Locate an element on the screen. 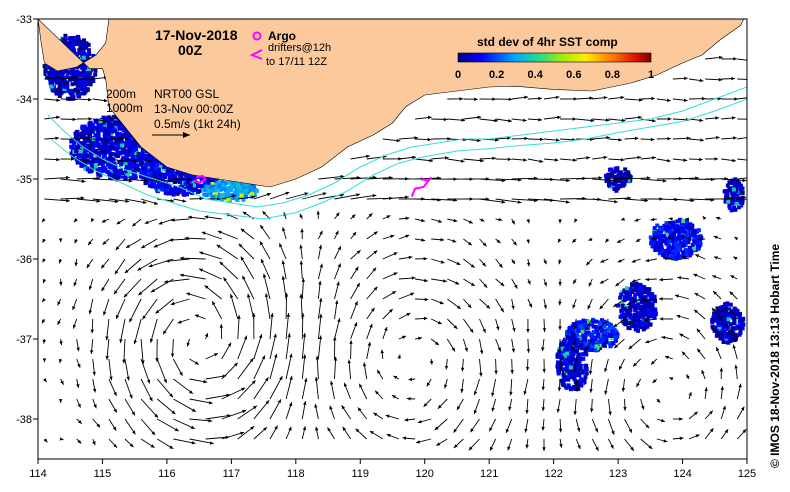  isobath-200-label: 200m is located at coordinates (121, 94).